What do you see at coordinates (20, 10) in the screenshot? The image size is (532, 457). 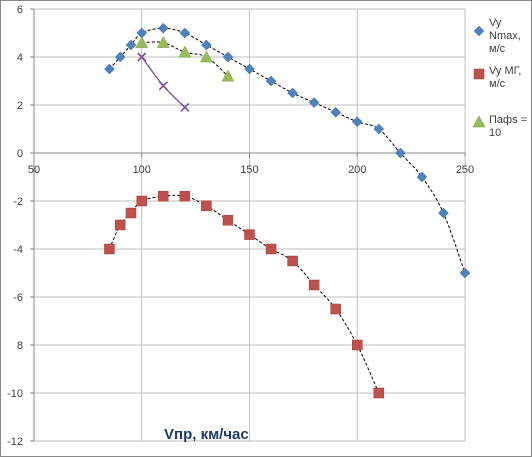 I see `y-tick-label-0: 6` at bounding box center [20, 10].